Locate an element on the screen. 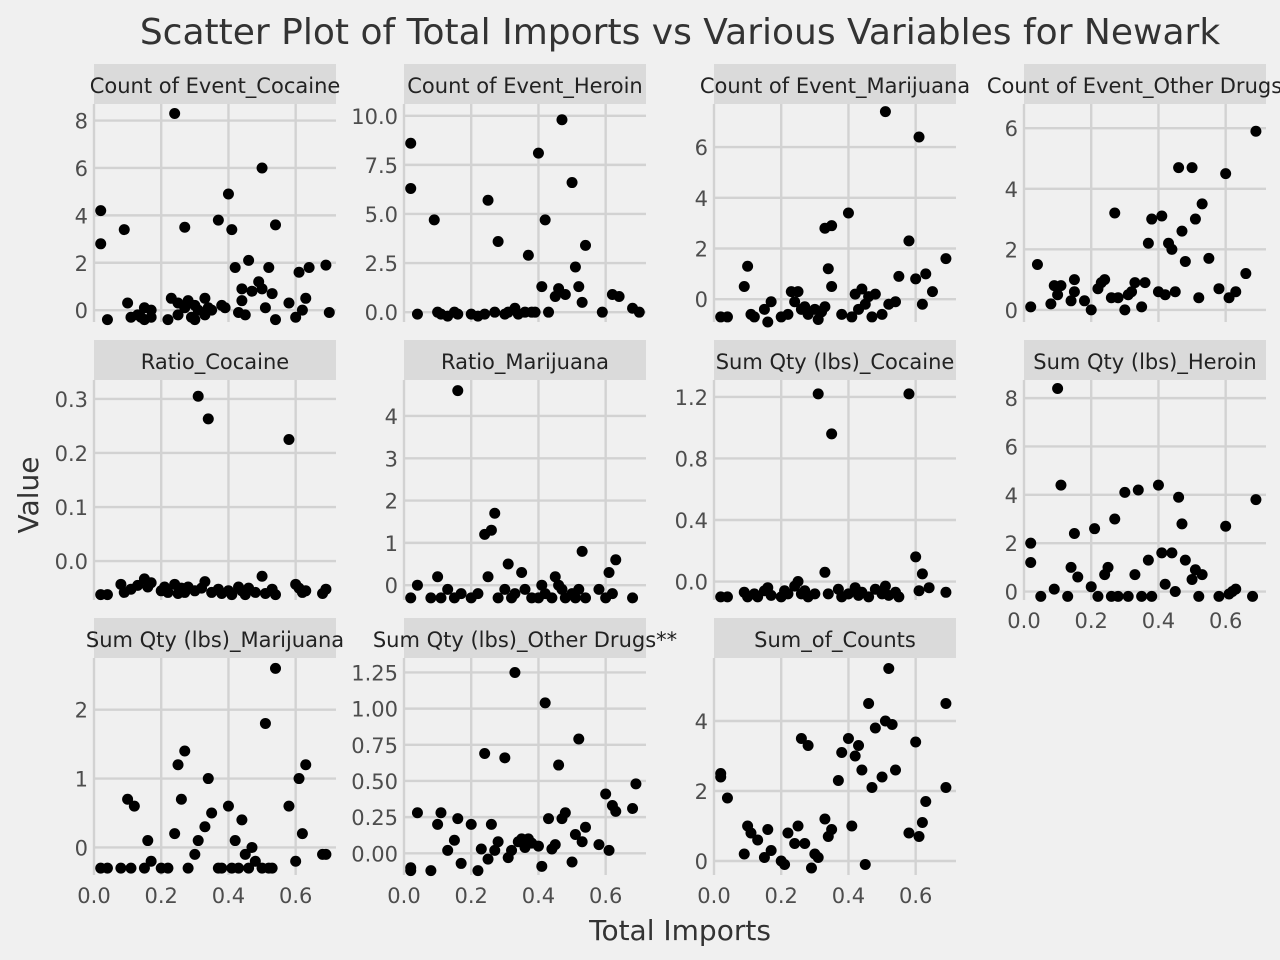 This screenshot has width=1280, height=960. y-tick-label: 0.1 is located at coordinates (71, 508).